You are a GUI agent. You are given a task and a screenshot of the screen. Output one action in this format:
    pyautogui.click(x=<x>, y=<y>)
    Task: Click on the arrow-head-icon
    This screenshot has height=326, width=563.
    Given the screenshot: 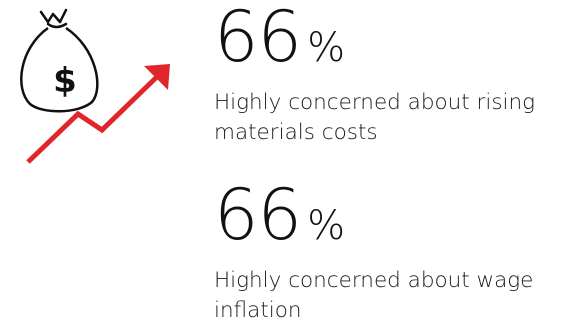 What is the action you would take?
    pyautogui.click(x=157, y=77)
    